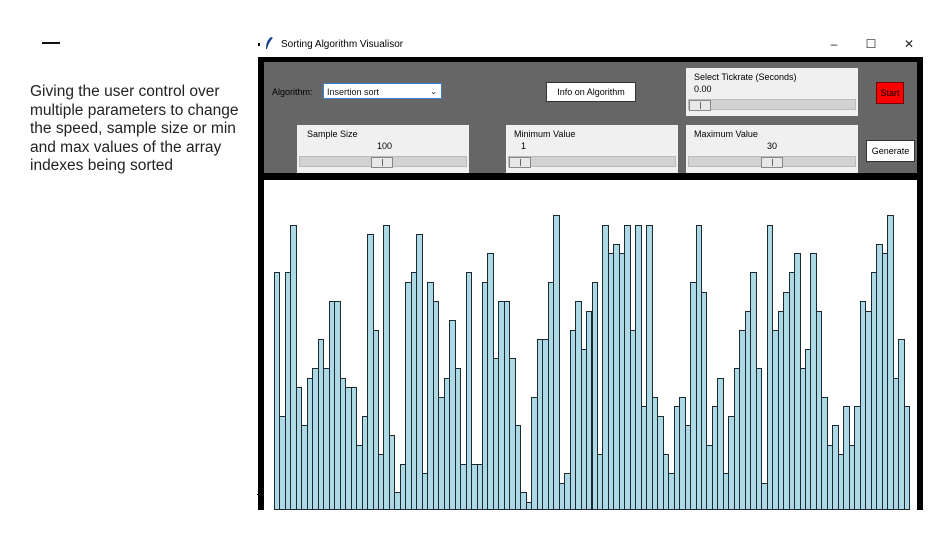 This screenshot has height=537, width=950. What do you see at coordinates (433, 91) in the screenshot?
I see `chevron-down-icon: ⌄` at bounding box center [433, 91].